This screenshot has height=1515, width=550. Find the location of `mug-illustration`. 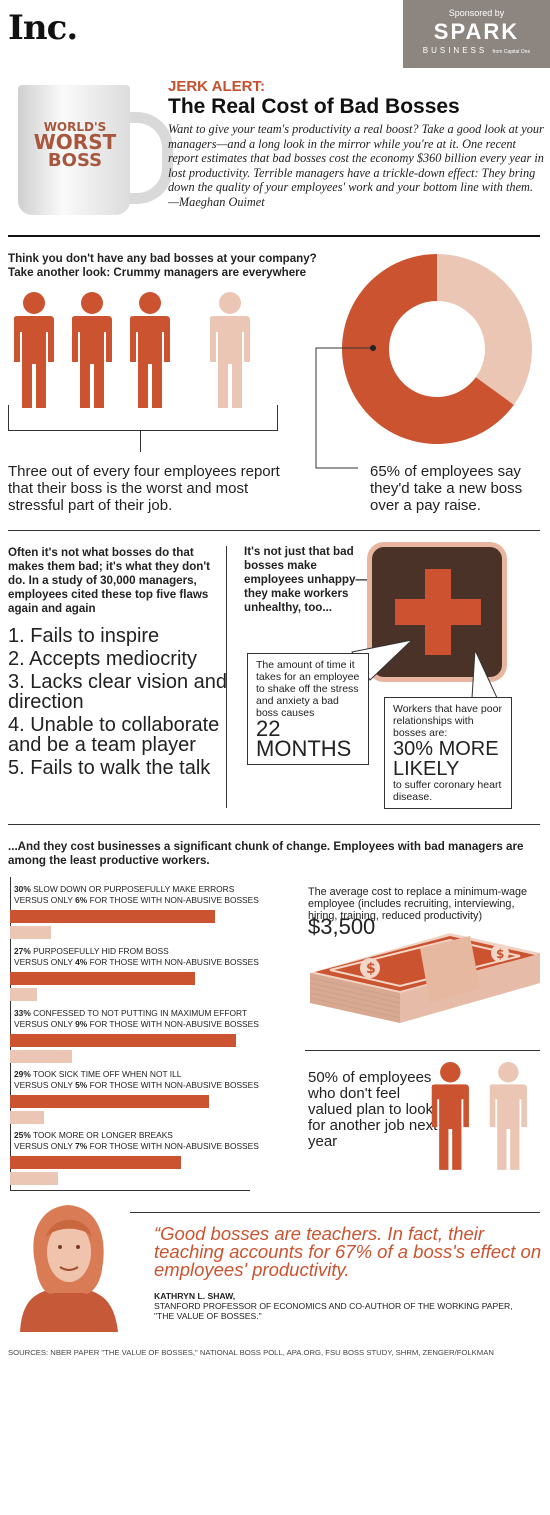

mug-illustration is located at coordinates (74, 150).